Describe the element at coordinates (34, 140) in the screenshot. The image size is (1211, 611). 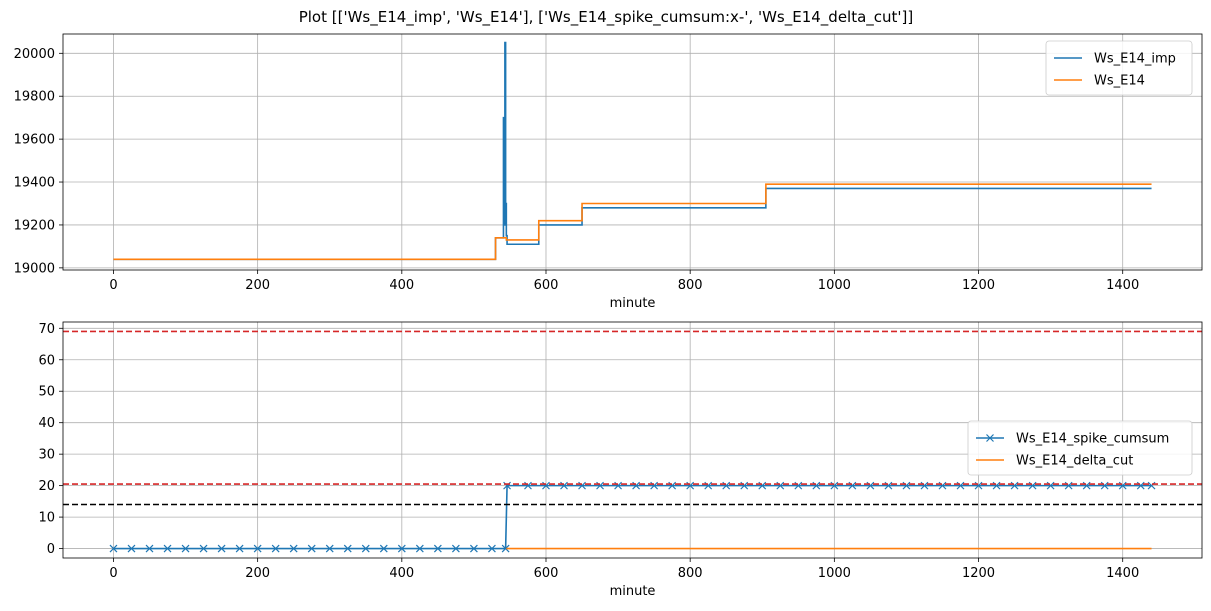
I see `y-tick-label: 19600` at that location.